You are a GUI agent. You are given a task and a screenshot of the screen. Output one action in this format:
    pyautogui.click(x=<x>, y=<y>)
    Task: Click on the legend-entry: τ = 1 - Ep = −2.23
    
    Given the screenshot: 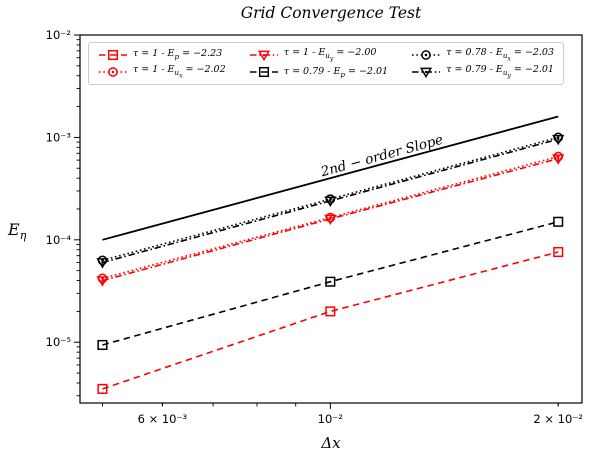 What is the action you would take?
    pyautogui.click(x=162, y=54)
    